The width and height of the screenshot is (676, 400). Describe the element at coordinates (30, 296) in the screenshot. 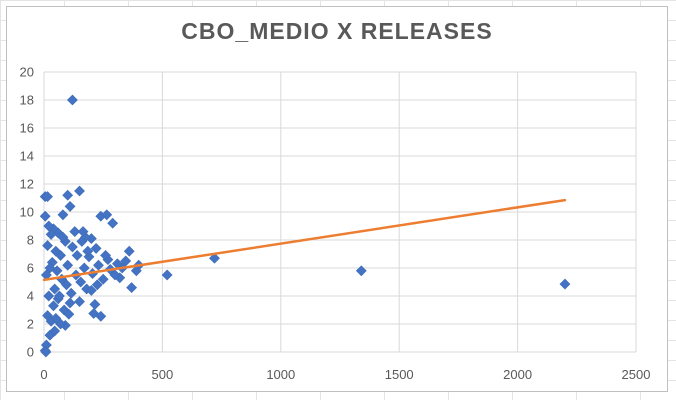

I see `y-tick-label: 4` at that location.